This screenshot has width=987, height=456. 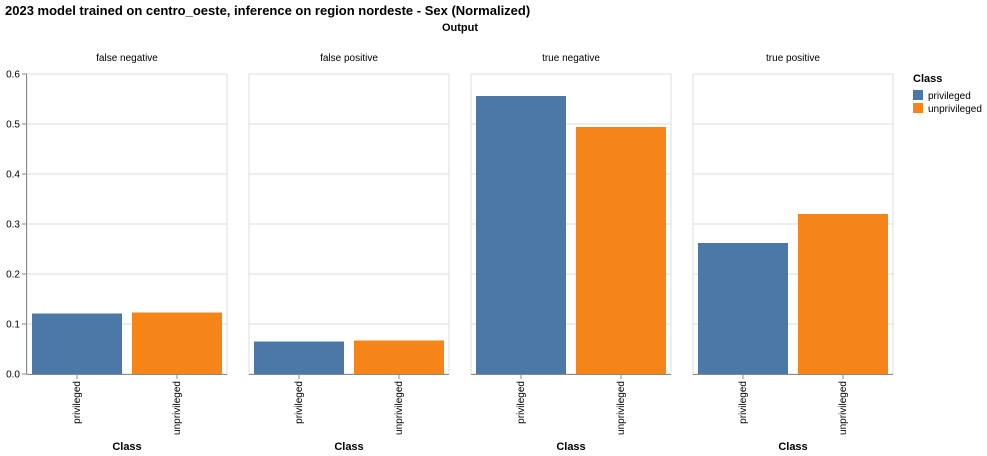 What do you see at coordinates (13, 325) in the screenshot?
I see `y-tick-label: 0.1` at bounding box center [13, 325].